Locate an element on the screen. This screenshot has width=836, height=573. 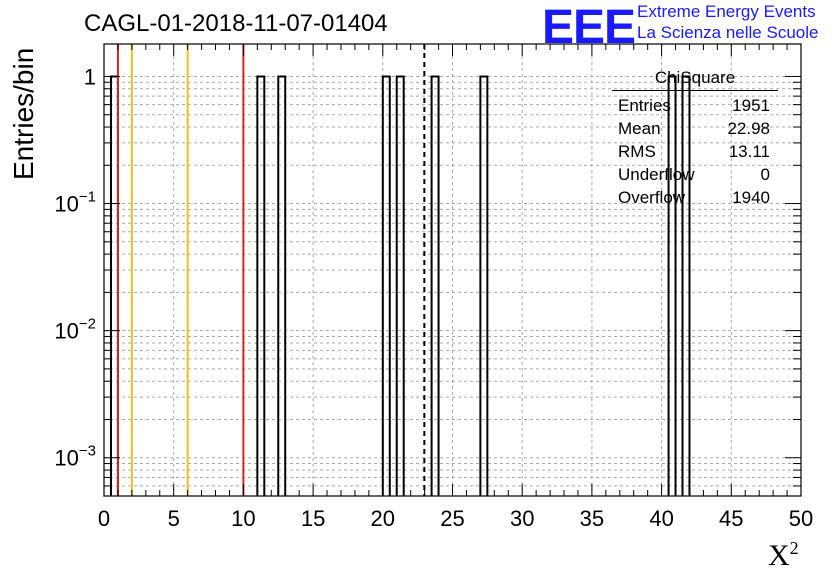
y-tick-label: 10⁻³ is located at coordinates (75, 457).